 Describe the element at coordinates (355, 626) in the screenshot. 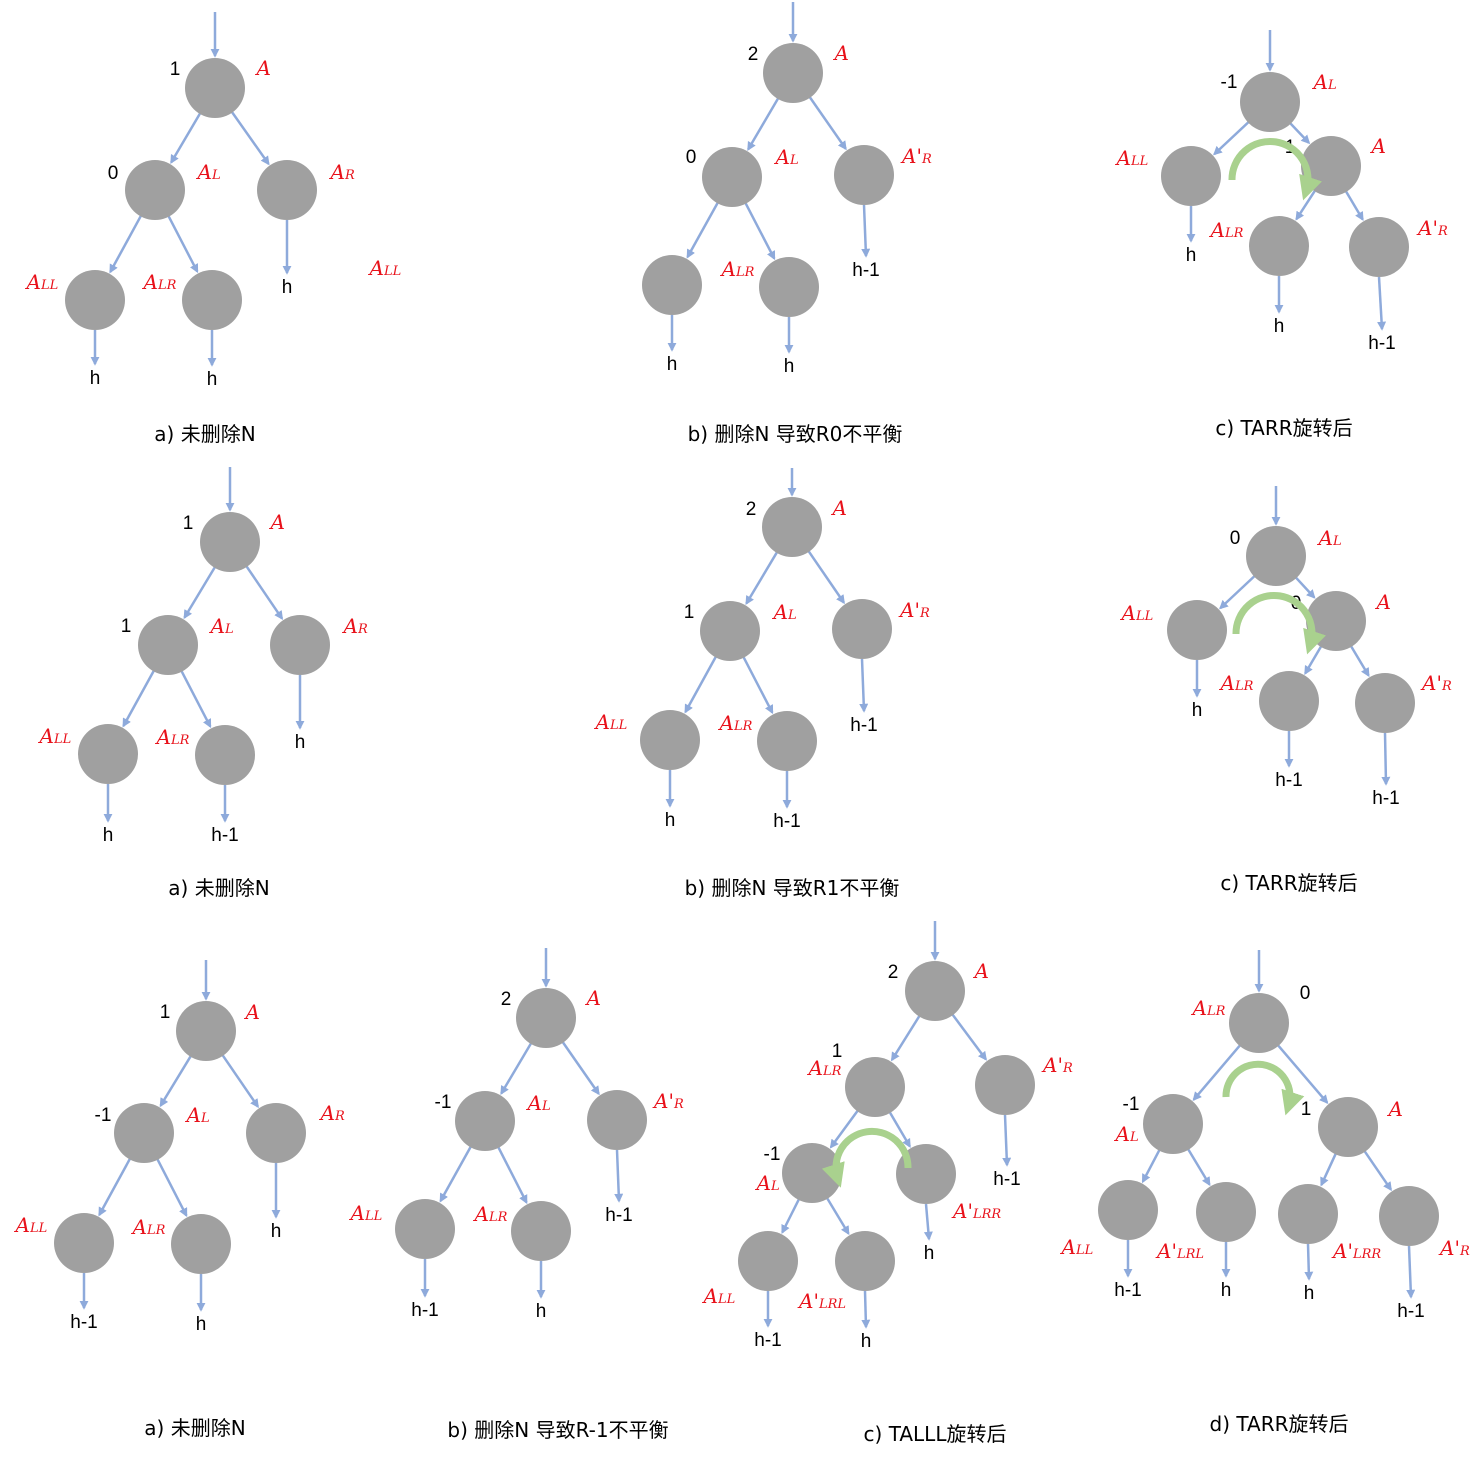

I see `node-label-ar: AR` at that location.